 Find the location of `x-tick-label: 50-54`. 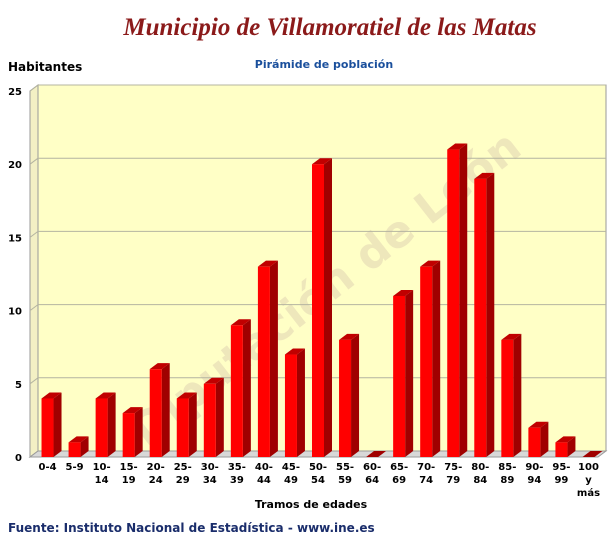

x-tick-label: 50-54 is located at coordinates (318, 474).